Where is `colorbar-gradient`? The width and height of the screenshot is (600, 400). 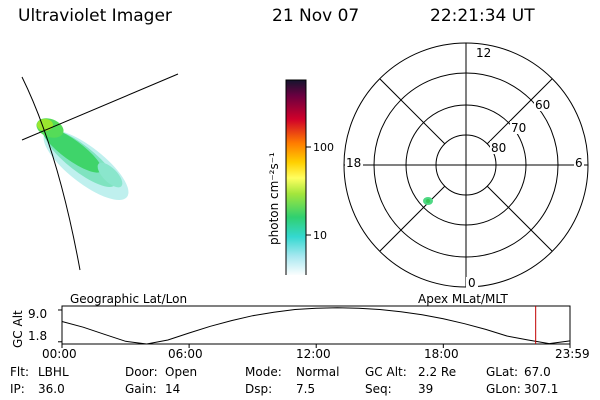 colorbar-gradient is located at coordinates (296, 177).